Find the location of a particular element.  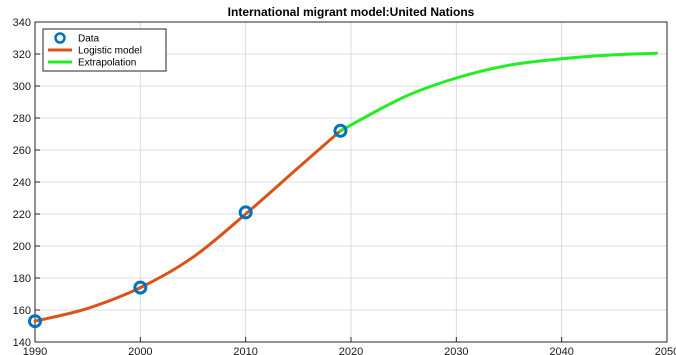

x-tick-label: 2000 is located at coordinates (140, 350).